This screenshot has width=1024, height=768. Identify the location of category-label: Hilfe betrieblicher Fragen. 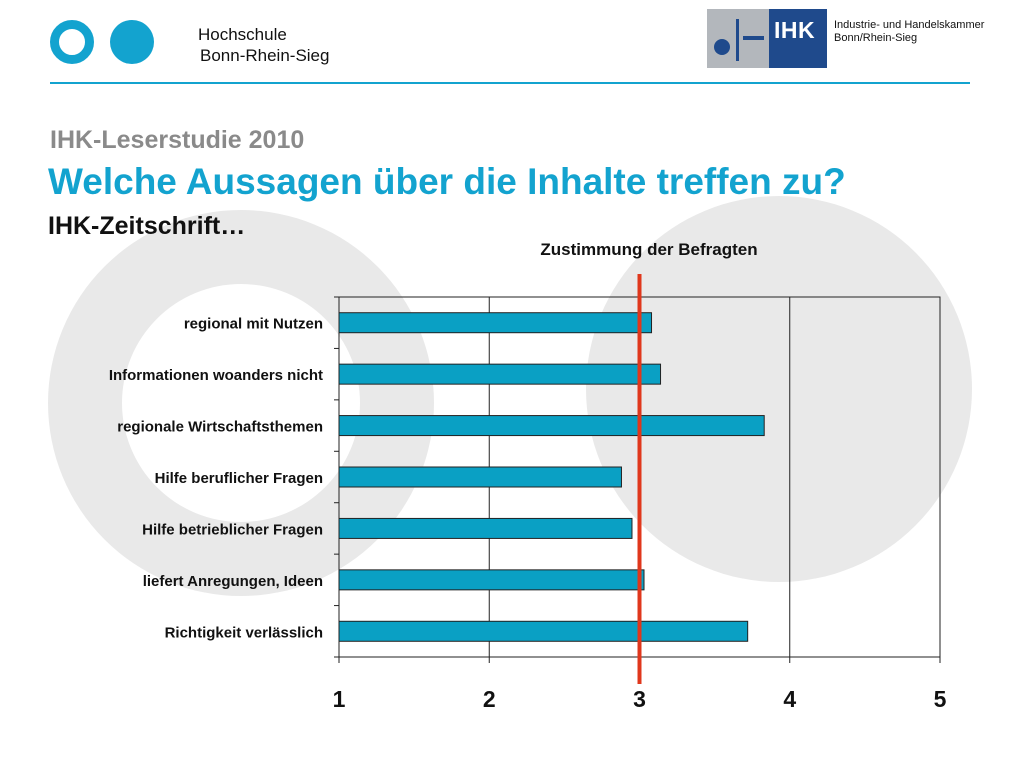
(232, 529).